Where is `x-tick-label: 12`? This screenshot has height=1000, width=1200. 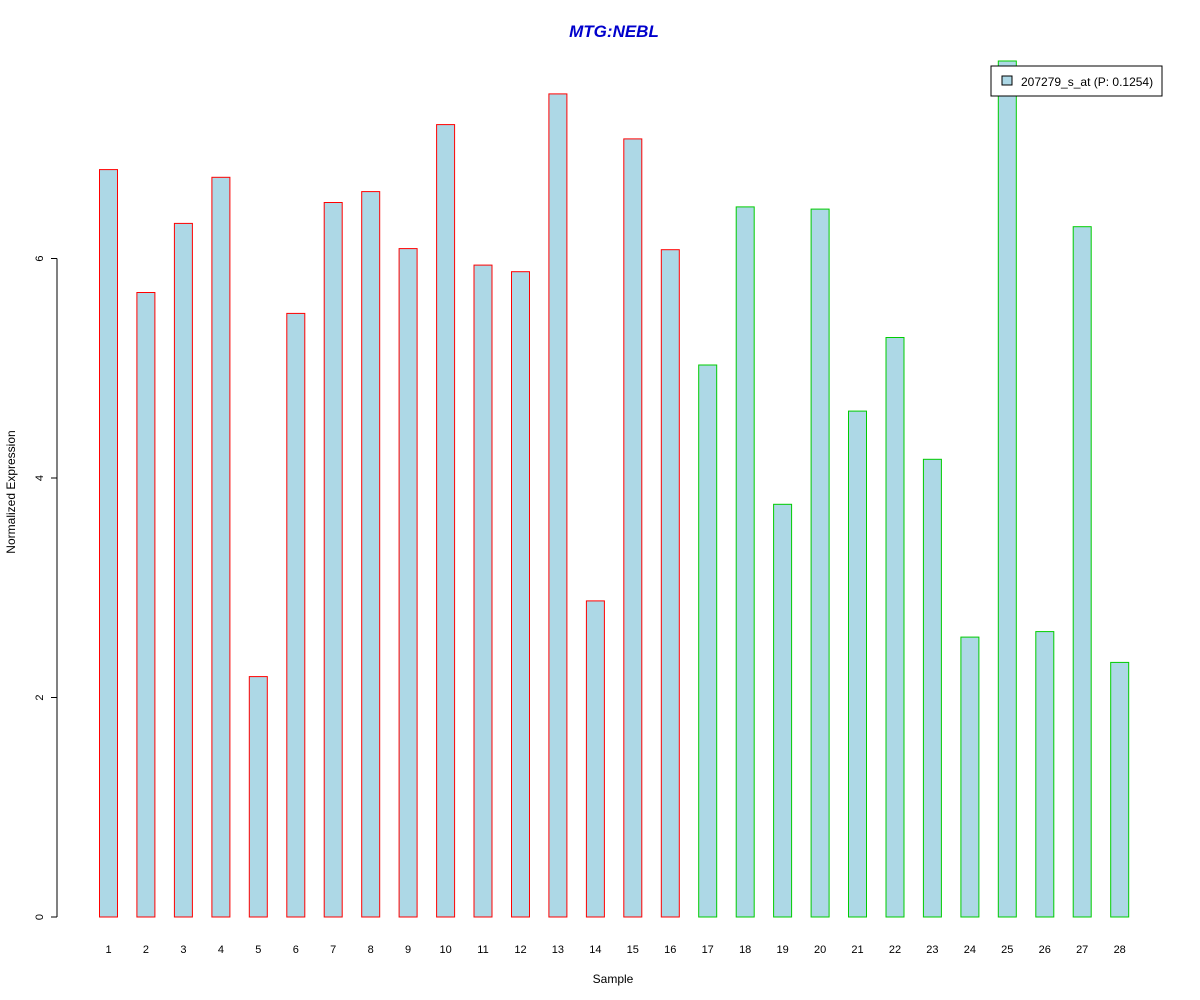
x-tick-label: 12 is located at coordinates (520, 950).